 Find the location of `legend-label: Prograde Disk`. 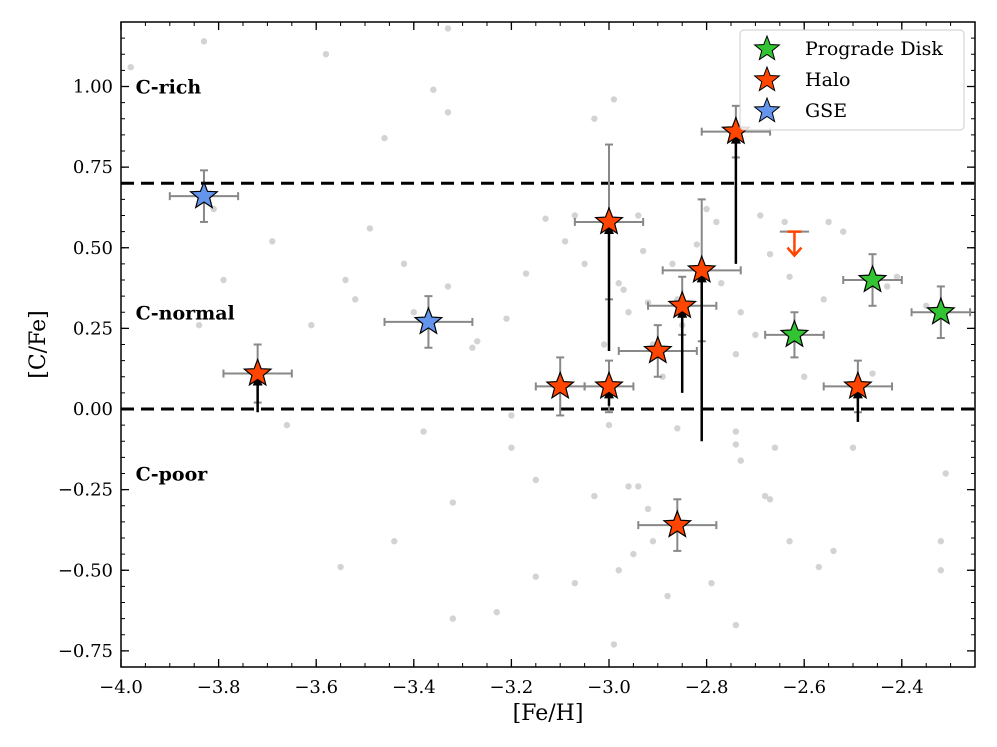

legend-label: Prograde Disk is located at coordinates (874, 49).